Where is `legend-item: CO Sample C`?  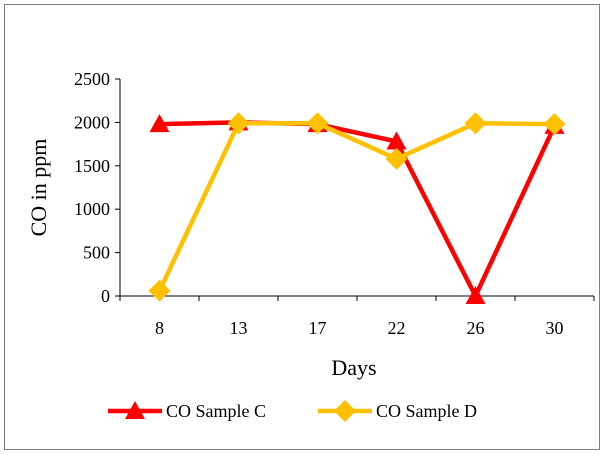
legend-item: CO Sample C is located at coordinates (187, 411).